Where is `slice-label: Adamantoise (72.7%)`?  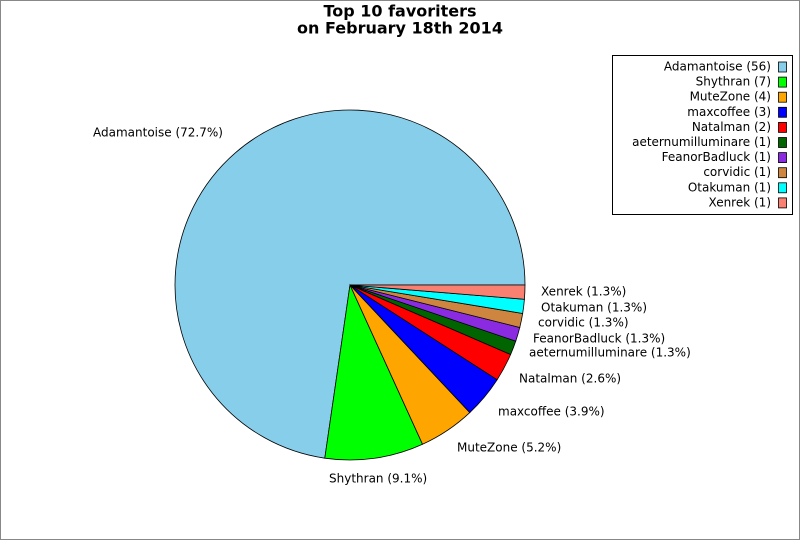
slice-label: Adamantoise (72.7%) is located at coordinates (158, 133).